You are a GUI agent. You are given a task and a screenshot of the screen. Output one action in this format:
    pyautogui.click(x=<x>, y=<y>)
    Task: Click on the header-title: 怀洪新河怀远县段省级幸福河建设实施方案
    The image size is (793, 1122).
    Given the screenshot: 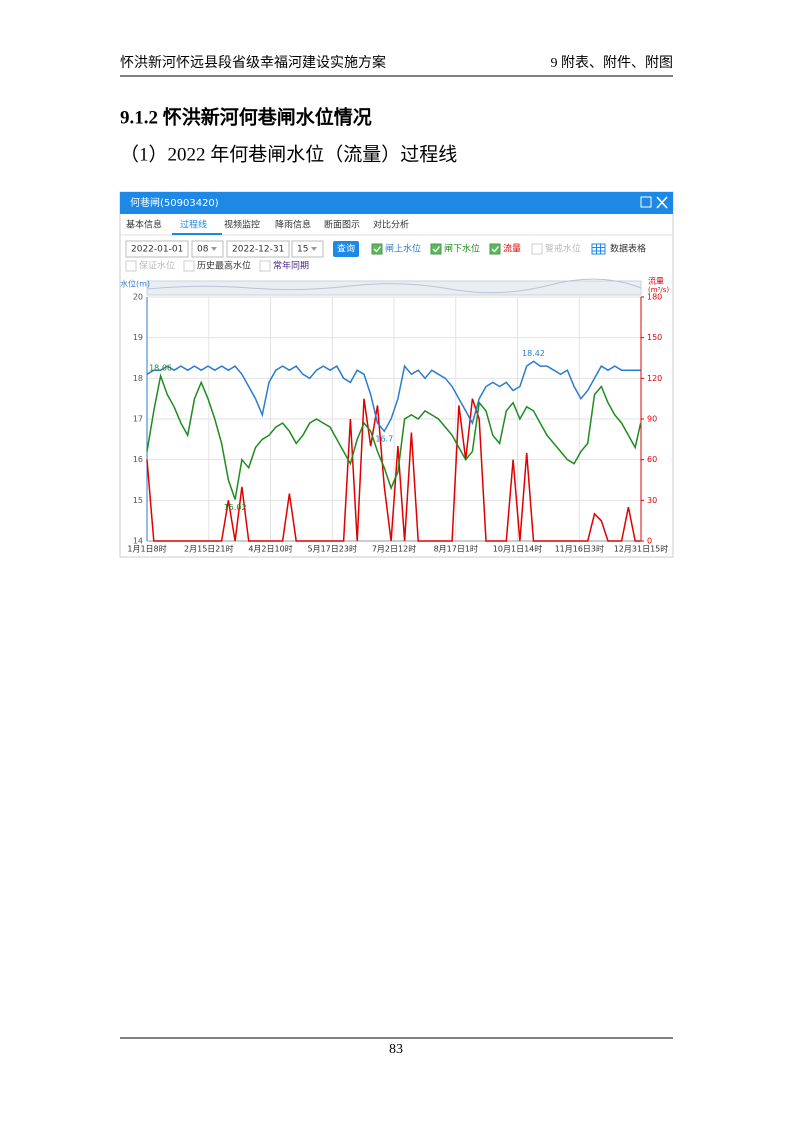 What is the action you would take?
    pyautogui.click(x=253, y=62)
    